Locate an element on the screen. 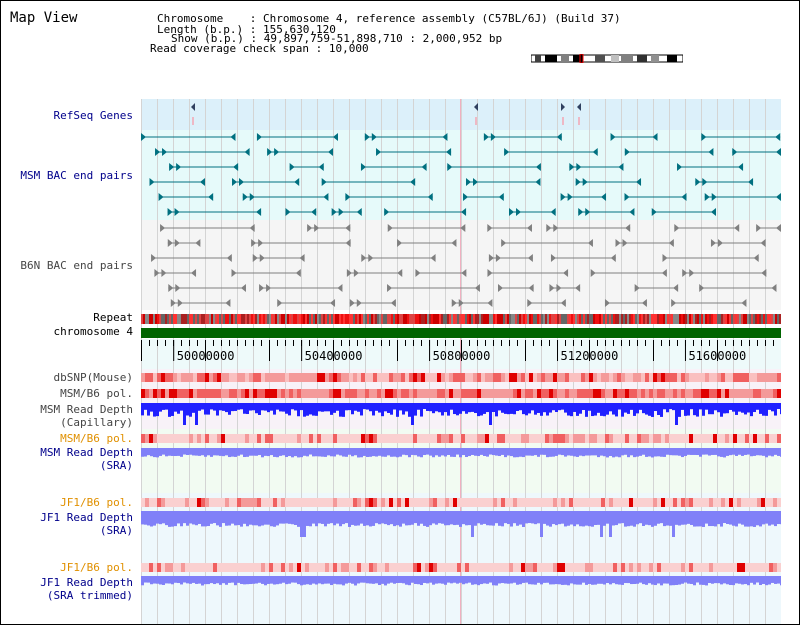 The height and width of the screenshot is (625, 800). b6n-bac-track is located at coordinates (466, 265).